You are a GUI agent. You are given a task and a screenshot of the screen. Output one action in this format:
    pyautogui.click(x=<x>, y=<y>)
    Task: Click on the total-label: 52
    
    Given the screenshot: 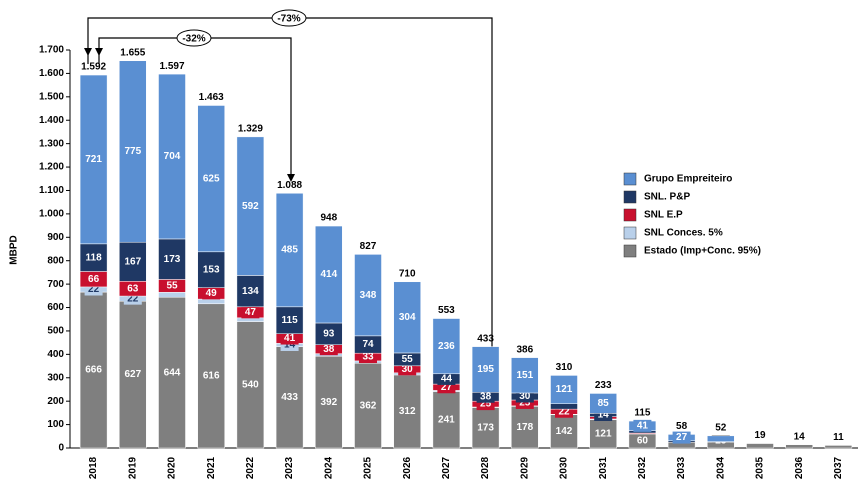 What is the action you would take?
    pyautogui.click(x=721, y=427)
    